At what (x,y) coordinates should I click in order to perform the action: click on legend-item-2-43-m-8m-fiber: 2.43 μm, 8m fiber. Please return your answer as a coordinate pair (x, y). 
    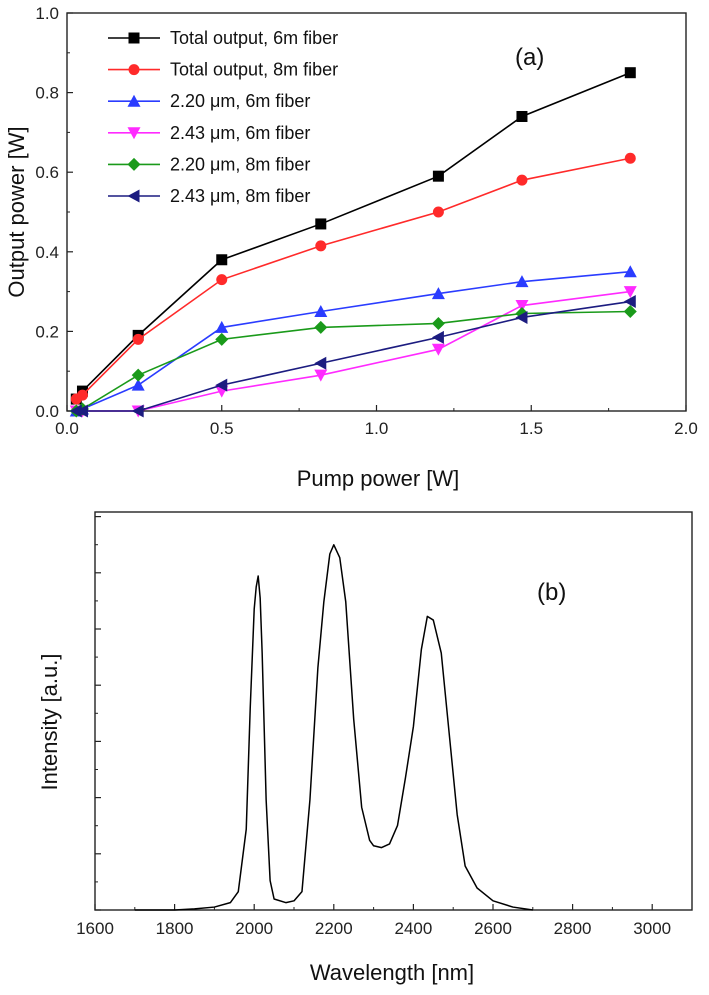
    Looking at the image, I should click on (209, 196).